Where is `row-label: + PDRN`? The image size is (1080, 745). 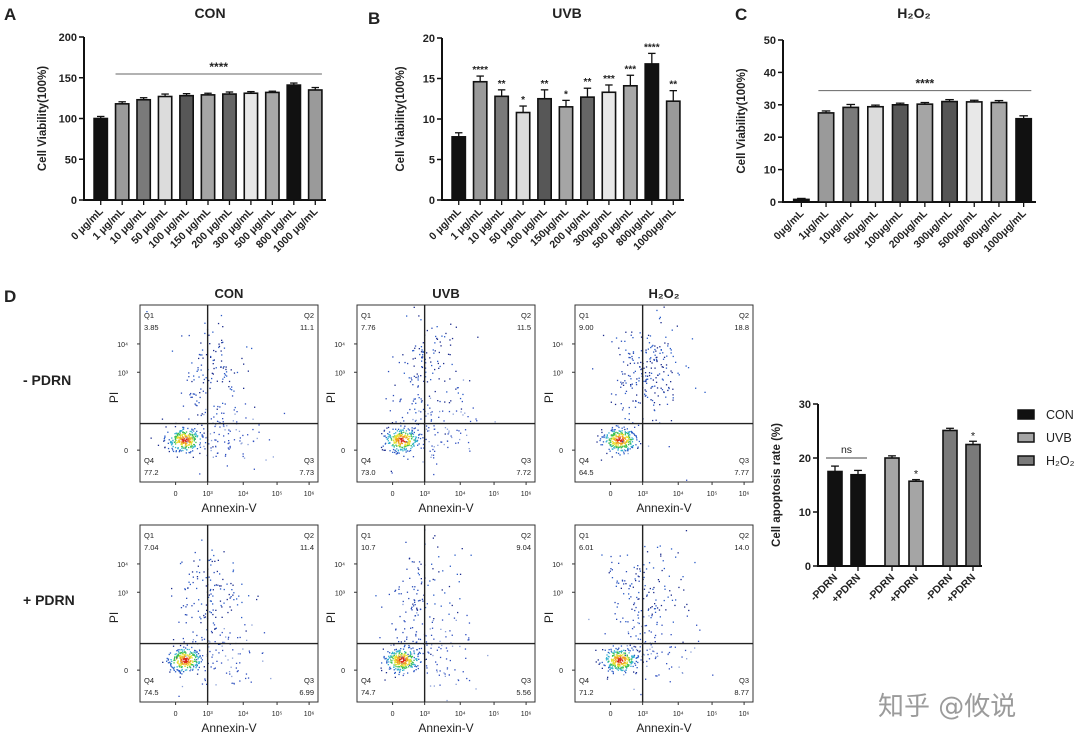 row-label: + PDRN is located at coordinates (49, 600).